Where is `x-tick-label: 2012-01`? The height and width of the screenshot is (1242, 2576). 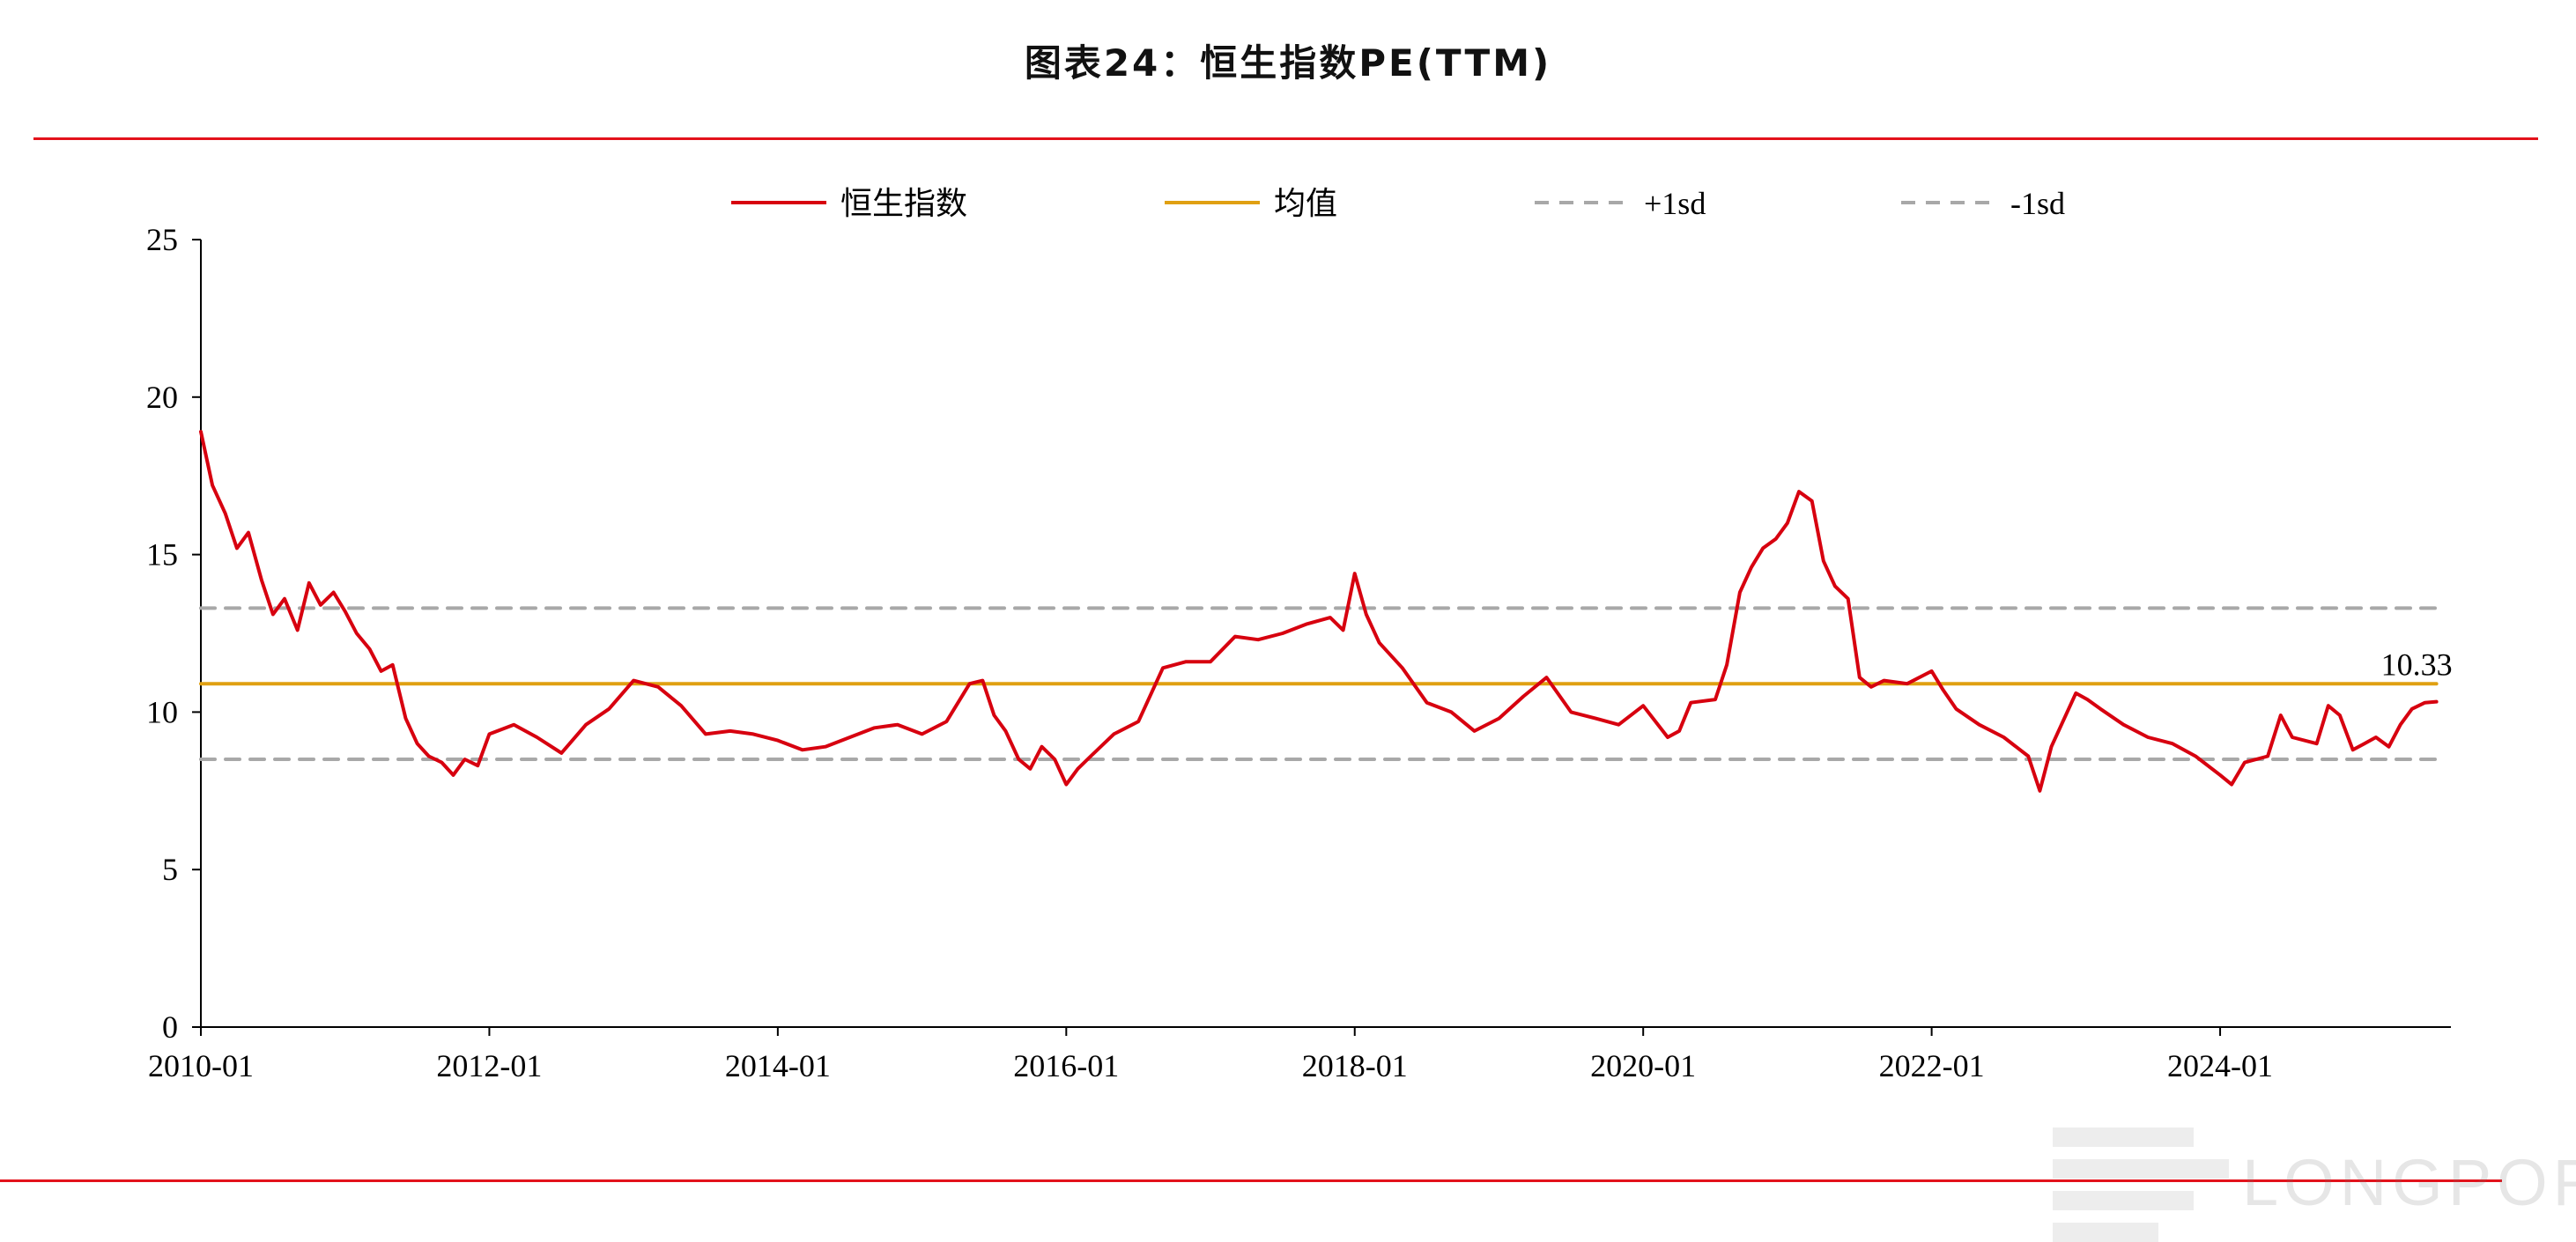
x-tick-label: 2012-01 is located at coordinates (489, 1065).